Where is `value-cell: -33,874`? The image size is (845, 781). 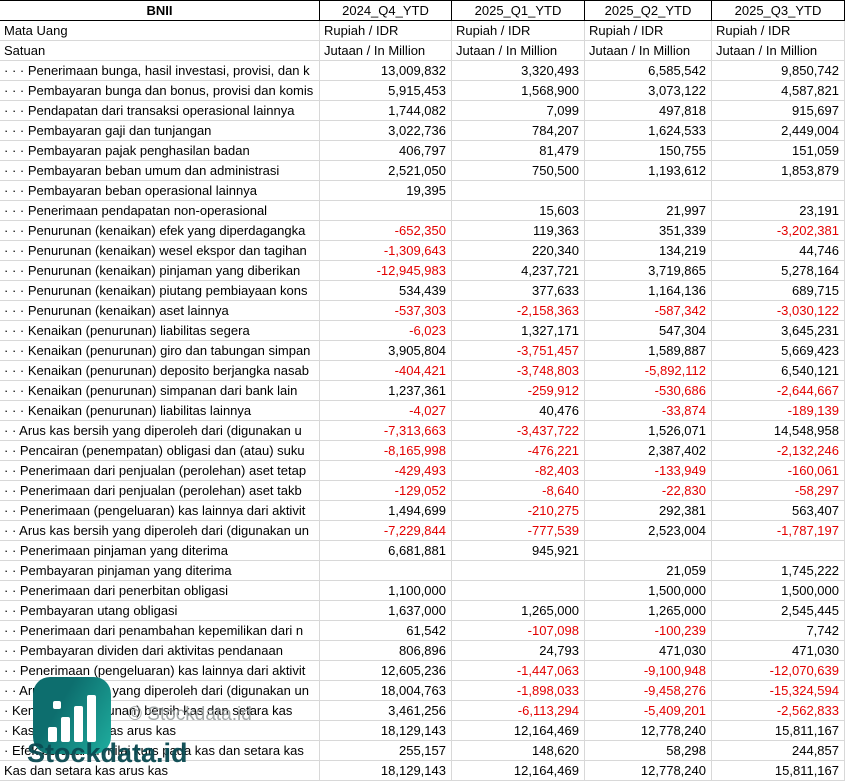 value-cell: -33,874 is located at coordinates (648, 411).